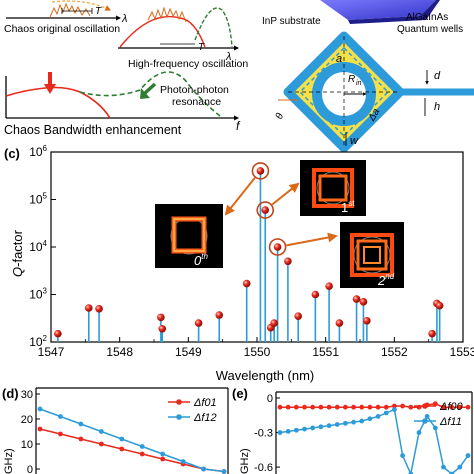 This screenshot has width=474, height=474. Describe the element at coordinates (263, 468) in the screenshot. I see `y-tick-label: -0.6` at that location.